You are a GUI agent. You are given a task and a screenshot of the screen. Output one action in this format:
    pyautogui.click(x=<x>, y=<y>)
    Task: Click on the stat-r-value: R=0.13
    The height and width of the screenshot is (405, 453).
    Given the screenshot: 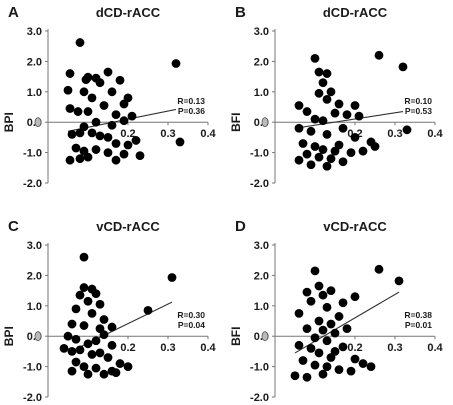 What is the action you would take?
    pyautogui.click(x=191, y=101)
    